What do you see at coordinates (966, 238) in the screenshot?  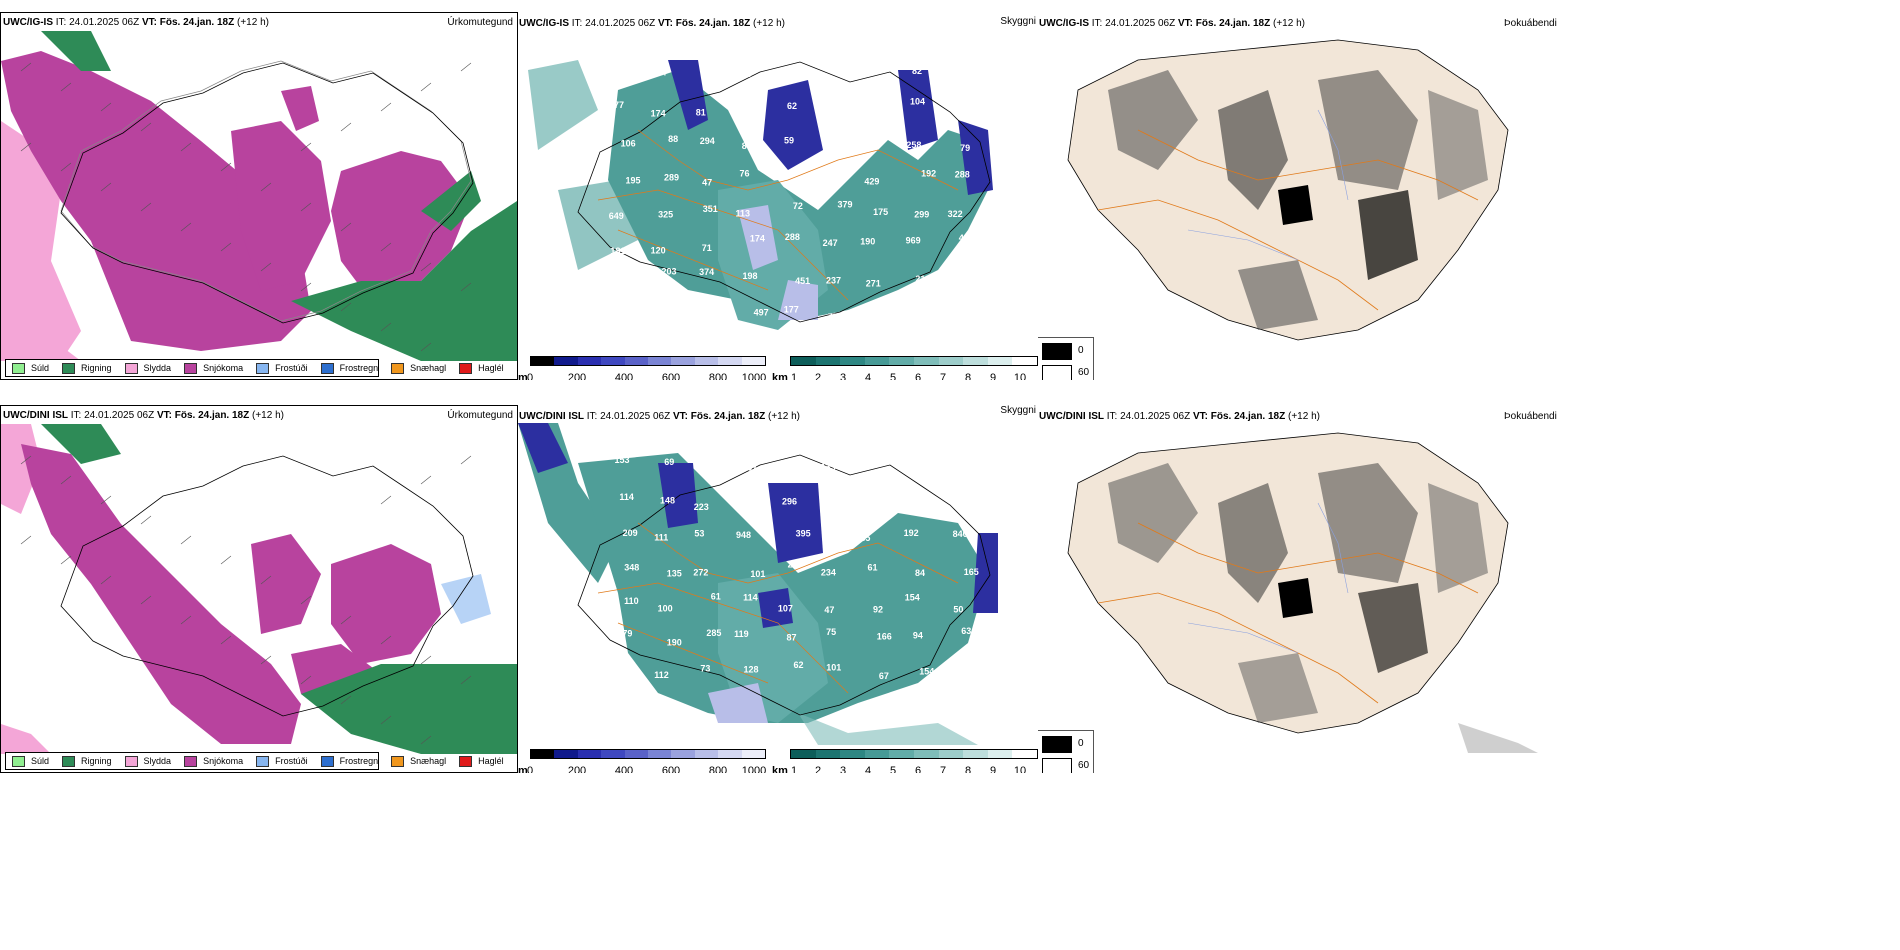 I see `cloudbase-value-label: 435` at bounding box center [966, 238].